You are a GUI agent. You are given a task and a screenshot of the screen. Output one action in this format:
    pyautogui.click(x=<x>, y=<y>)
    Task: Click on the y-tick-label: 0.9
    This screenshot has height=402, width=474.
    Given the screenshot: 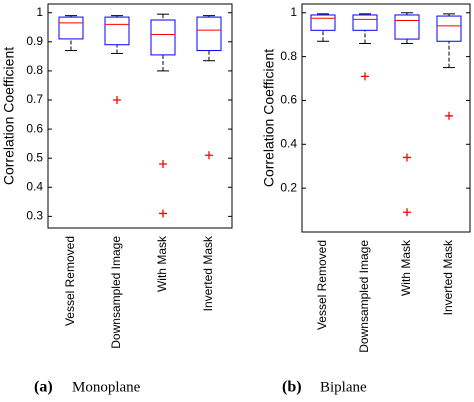 What is the action you would take?
    pyautogui.click(x=34, y=41)
    